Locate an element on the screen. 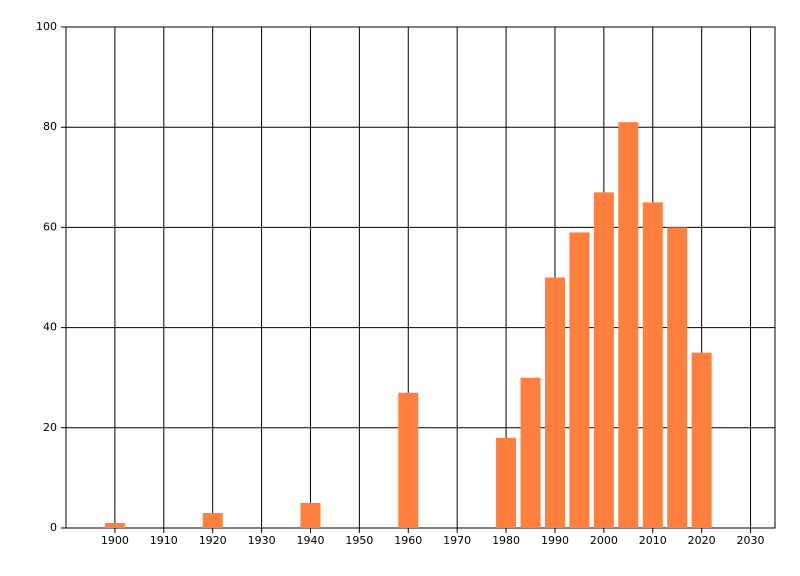  y-tick-label: 0 is located at coordinates (53, 527).